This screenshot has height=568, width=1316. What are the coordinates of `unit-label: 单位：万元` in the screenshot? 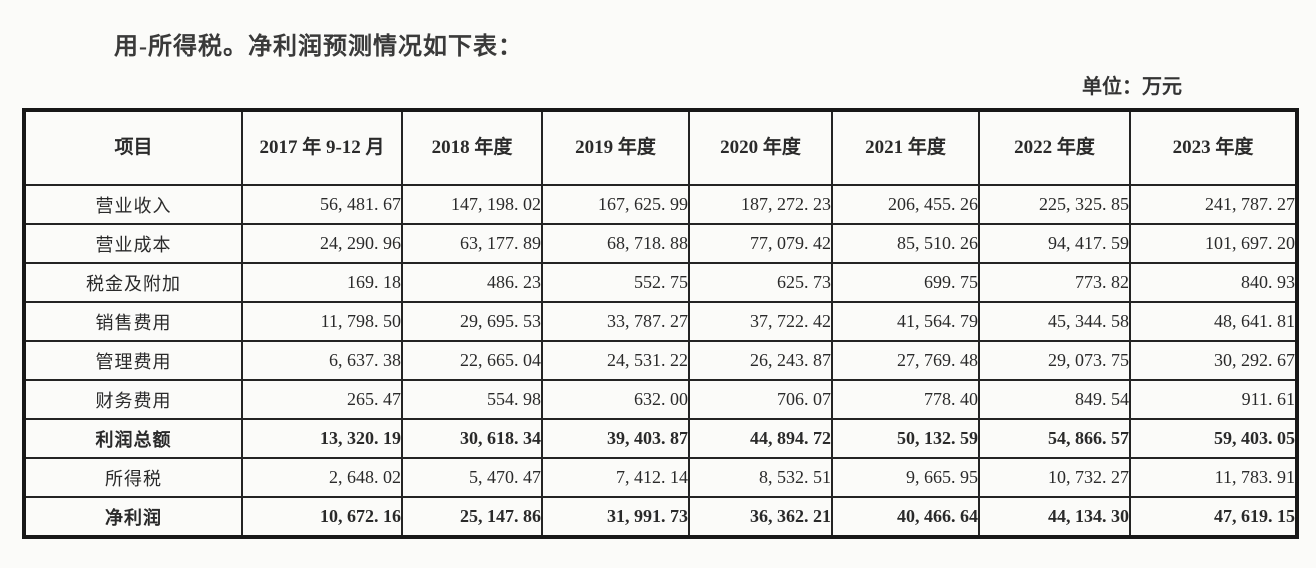 It's located at (1132, 87).